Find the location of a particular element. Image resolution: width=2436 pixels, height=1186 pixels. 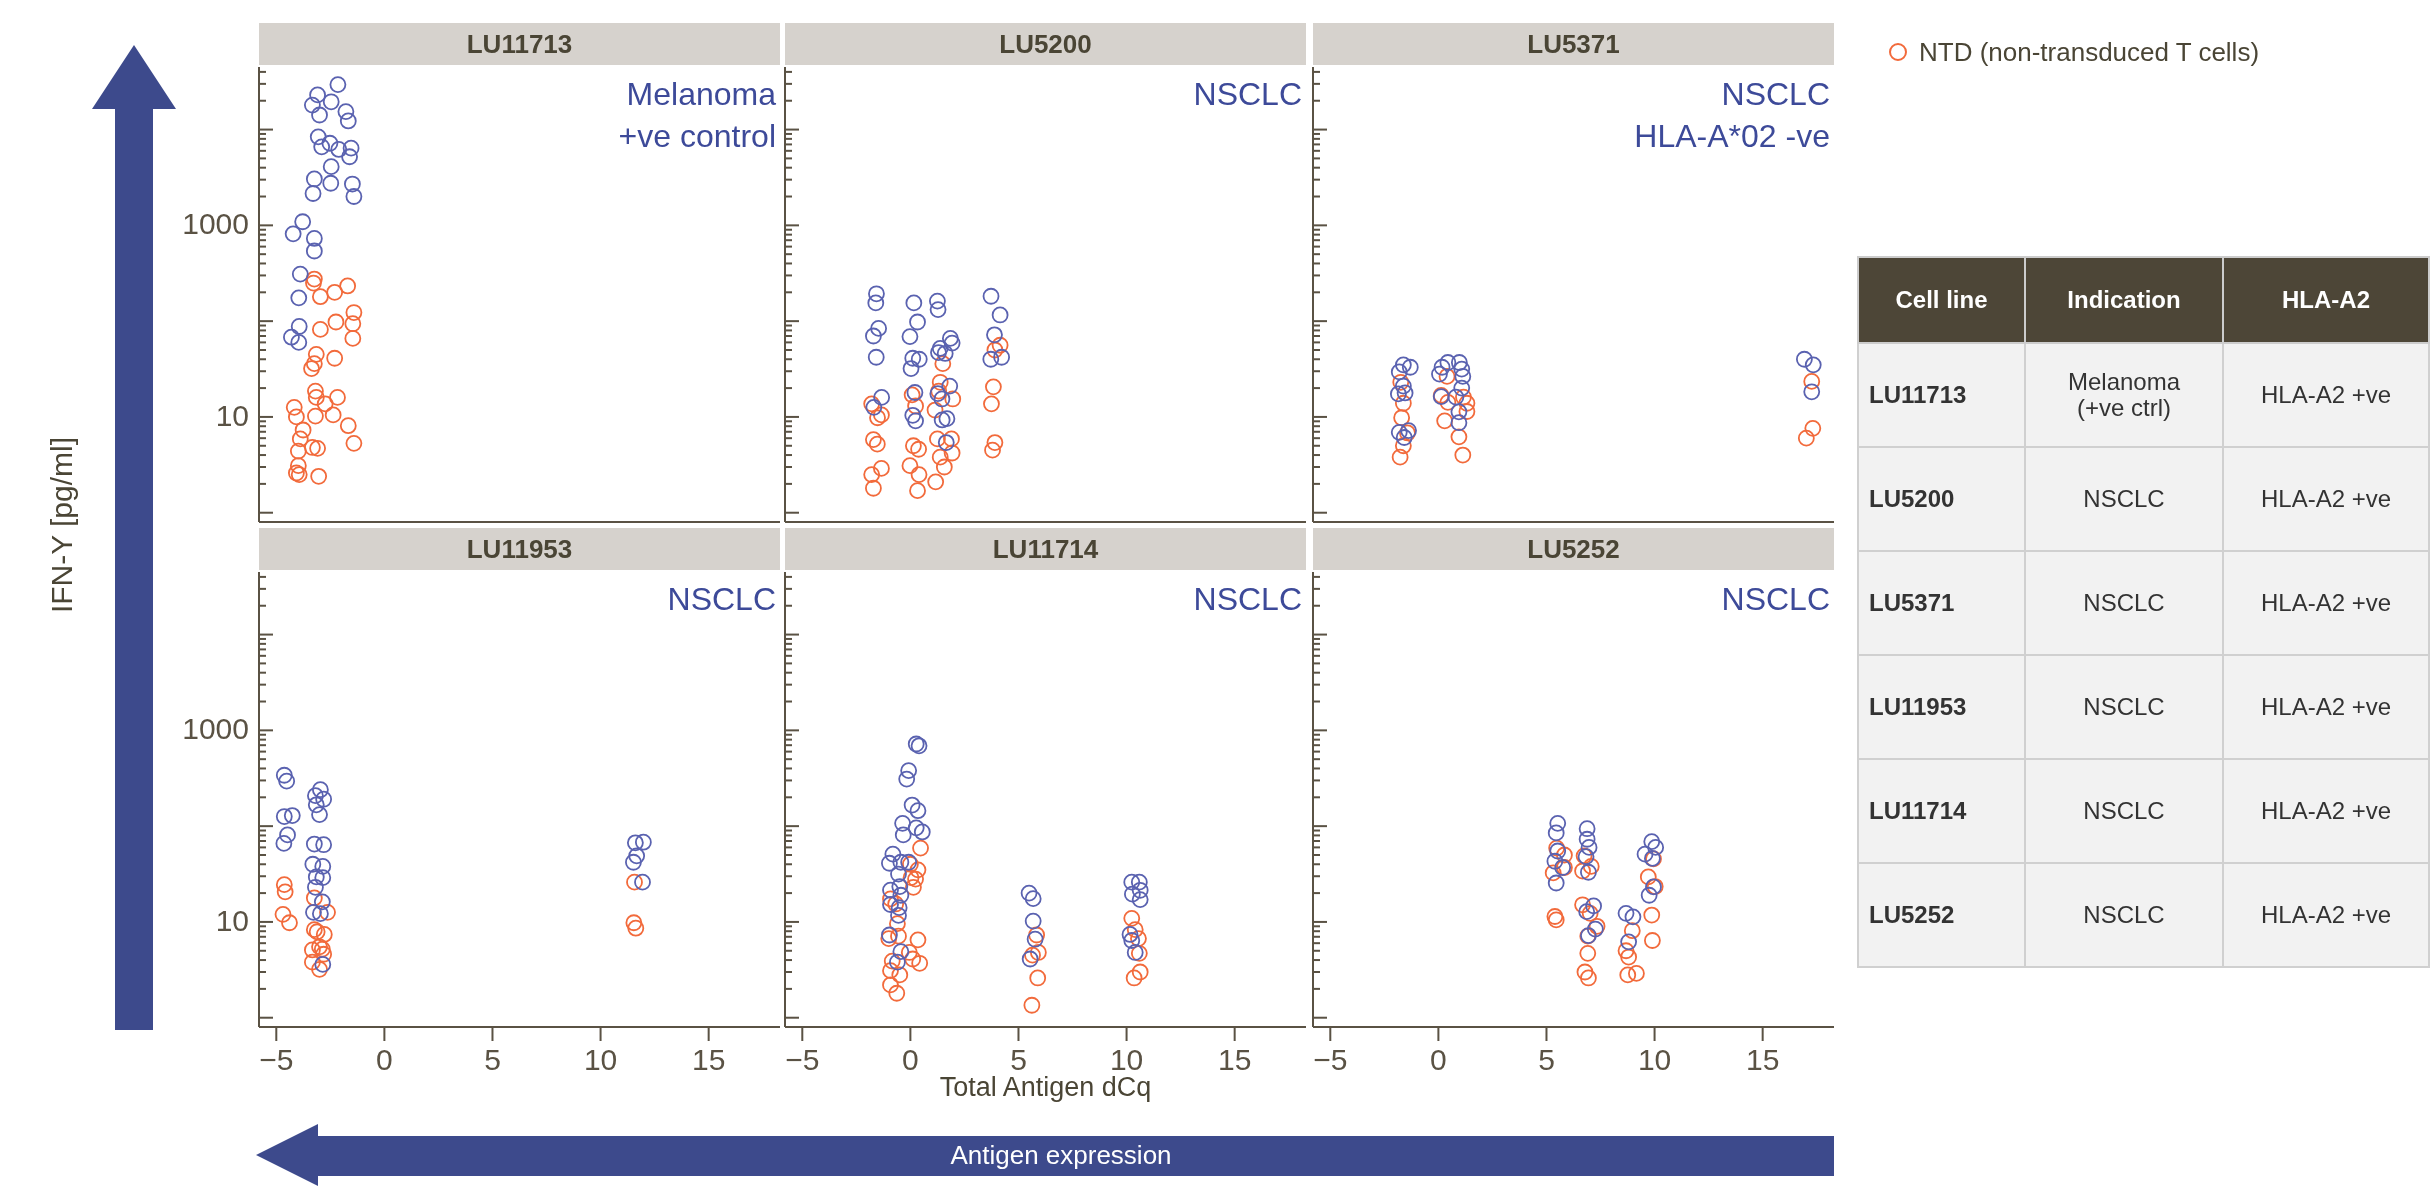

text: HLA-A2 +ve is located at coordinates (2326, 498).